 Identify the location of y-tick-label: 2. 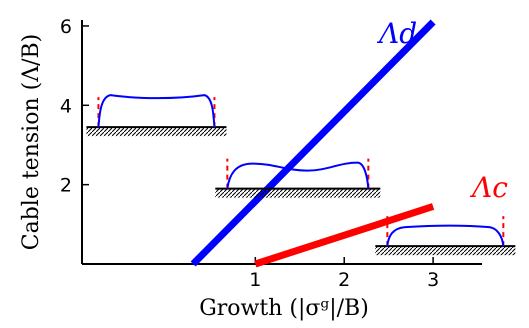
(66, 186).